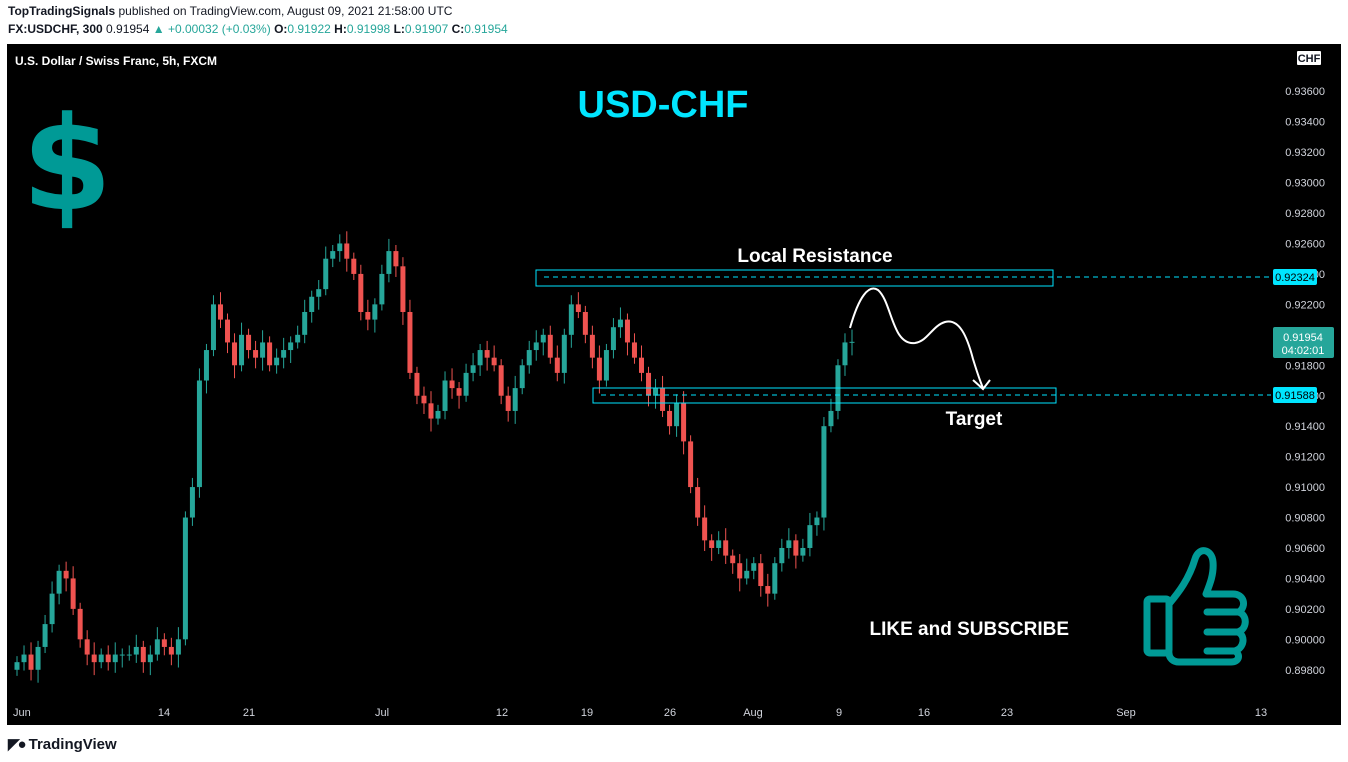 The image size is (1348, 762). Describe the element at coordinates (67, 164) in the screenshot. I see `dollar-icon: $` at that location.